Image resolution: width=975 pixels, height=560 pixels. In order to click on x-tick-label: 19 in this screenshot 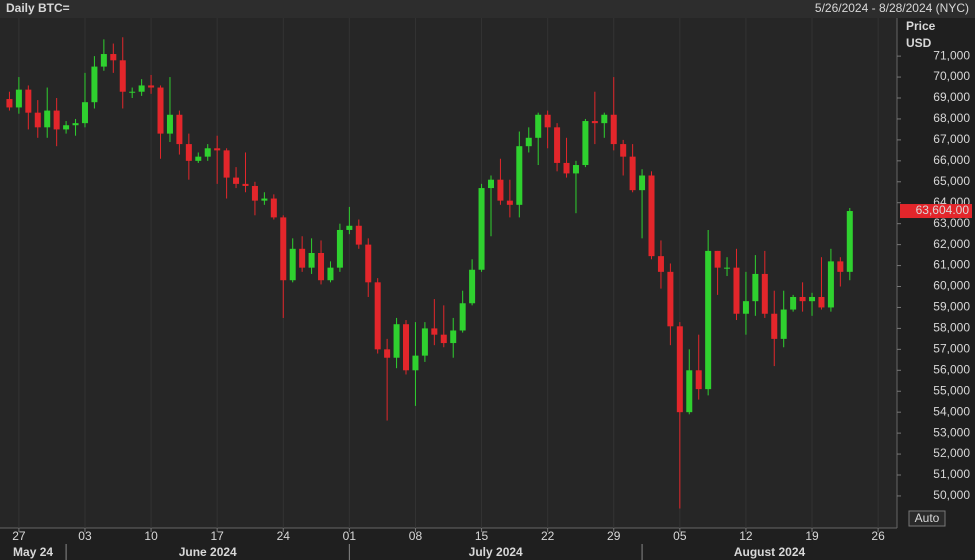, I will do `click(812, 536)`.